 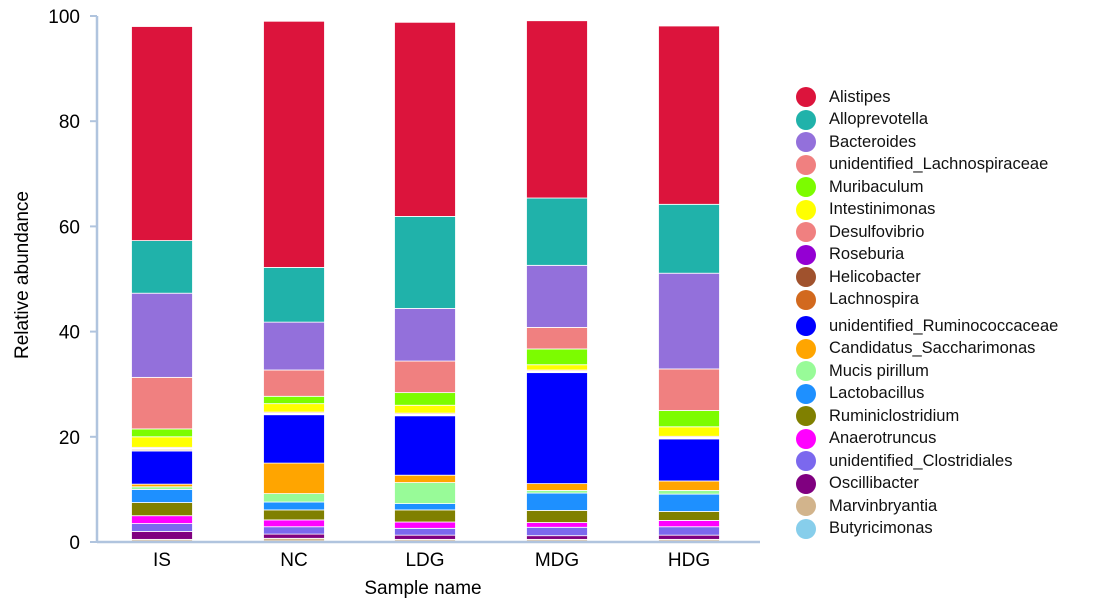 I want to click on legend-label: Mucis pirillum, so click(x=879, y=370).